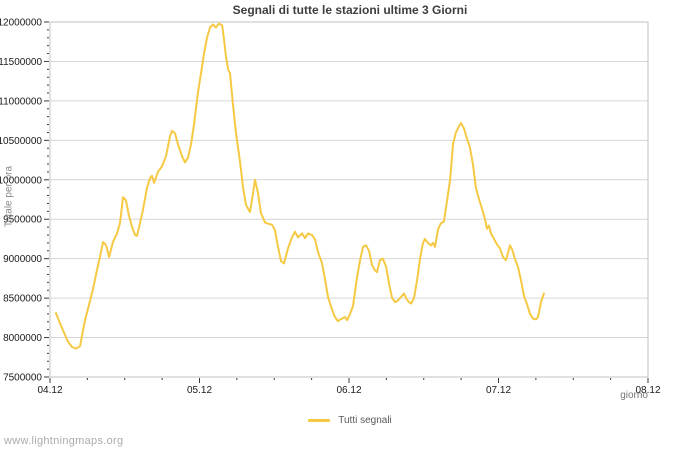  Describe the element at coordinates (22, 259) in the screenshot. I see `y-tick-label: 9000000` at that location.